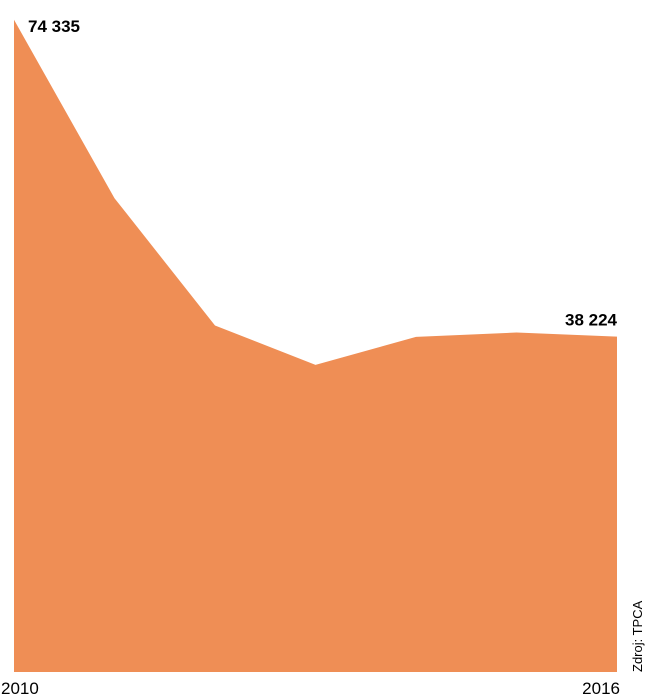  I want to click on x-tick-label-0: 2010, so click(20, 687).